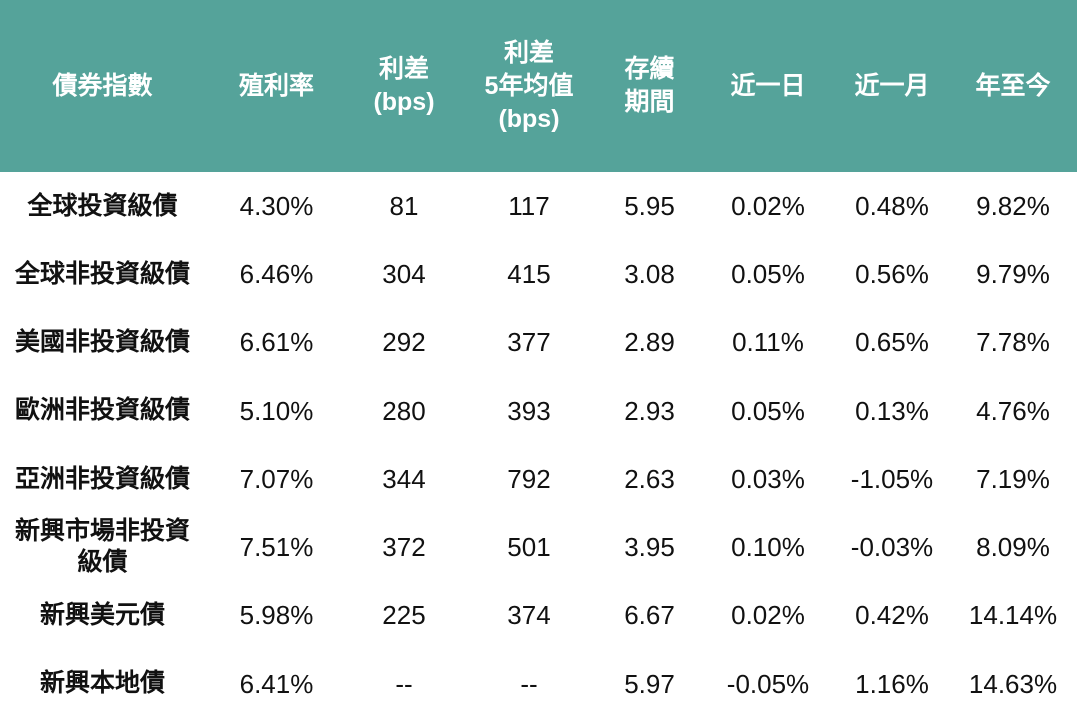  What do you see at coordinates (276, 615) in the screenshot?
I see `cell-yield: 5.98%` at bounding box center [276, 615].